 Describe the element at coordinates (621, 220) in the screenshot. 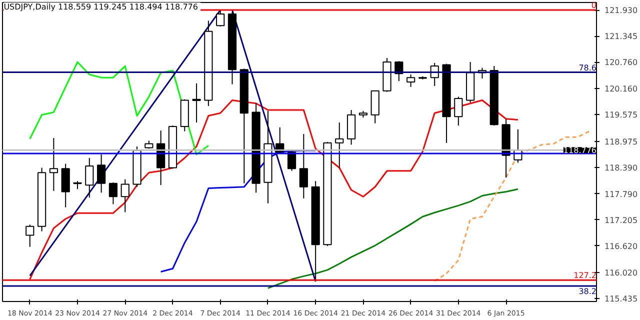

I see `y-tick-label: 117.205` at that location.